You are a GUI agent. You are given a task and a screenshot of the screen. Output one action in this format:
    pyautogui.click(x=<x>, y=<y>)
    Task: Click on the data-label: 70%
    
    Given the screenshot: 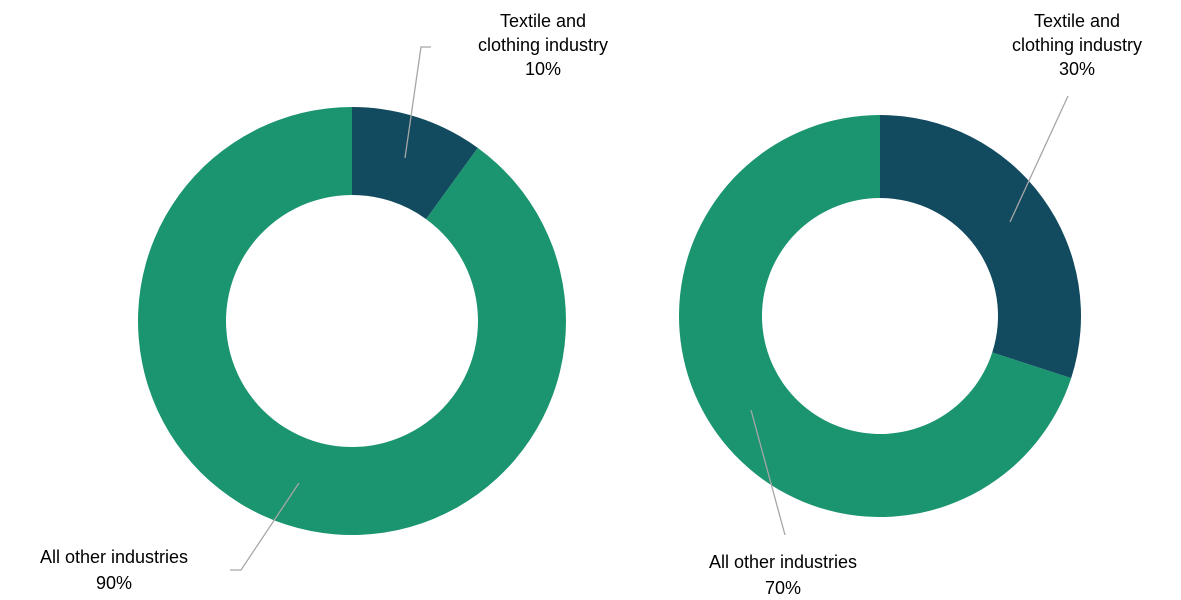 What is the action you would take?
    pyautogui.click(x=783, y=588)
    